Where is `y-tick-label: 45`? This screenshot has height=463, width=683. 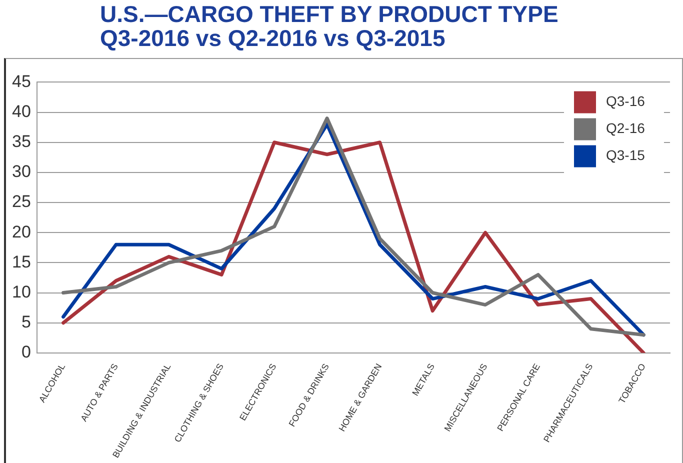 y-tick-label: 45 is located at coordinates (21, 81).